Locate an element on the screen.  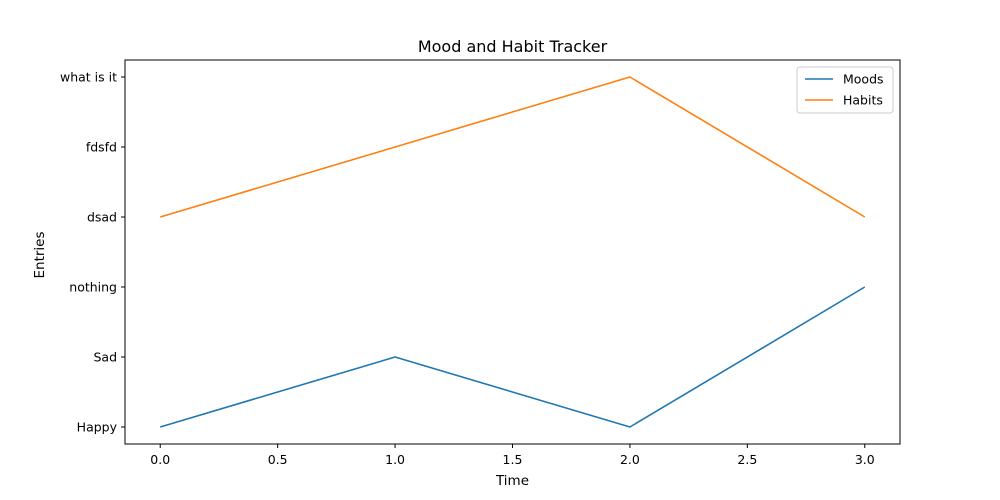
x-axis-title: Time is located at coordinates (512, 481).